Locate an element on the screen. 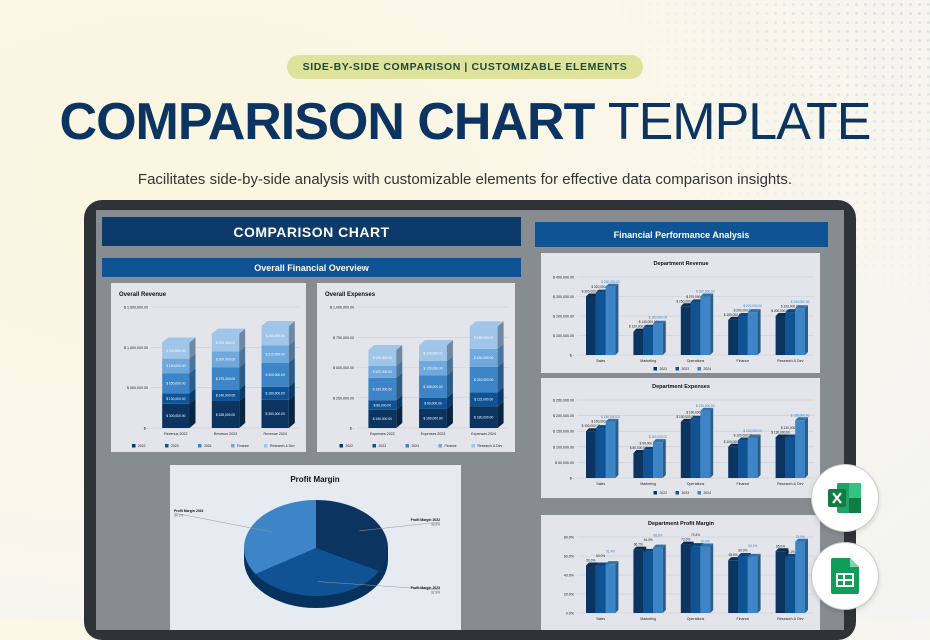  data-label: $ 115,000.00 is located at coordinates (658, 437).